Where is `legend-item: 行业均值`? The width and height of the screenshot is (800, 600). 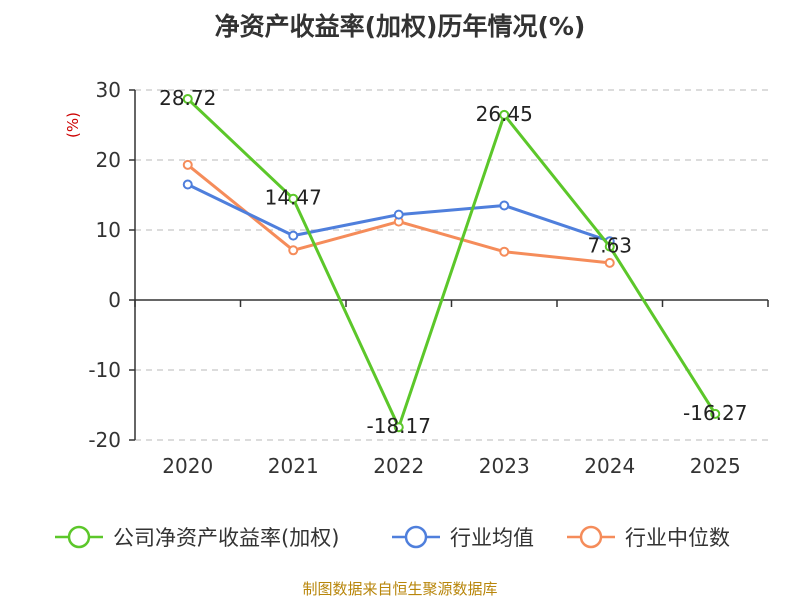 legend-item: 行业均值 is located at coordinates (463, 537).